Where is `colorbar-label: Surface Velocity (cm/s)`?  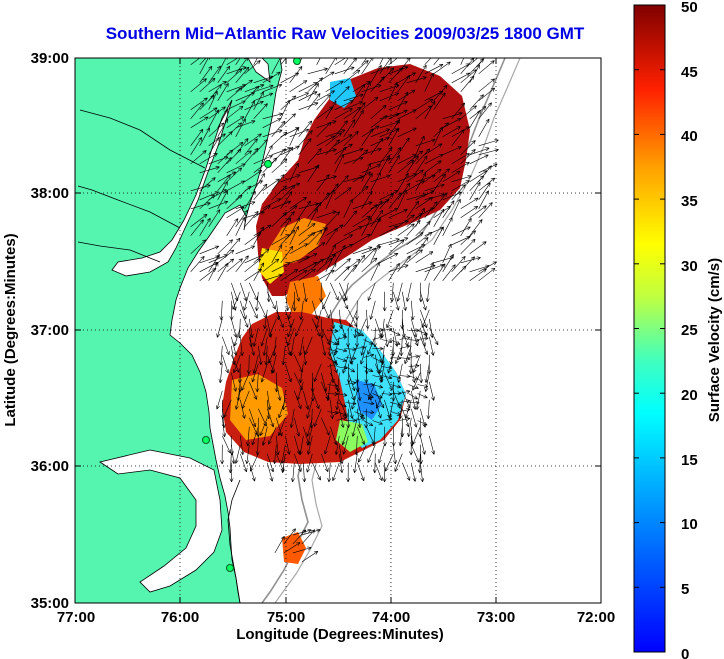 colorbar-label: Surface Velocity (cm/s) is located at coordinates (714, 340).